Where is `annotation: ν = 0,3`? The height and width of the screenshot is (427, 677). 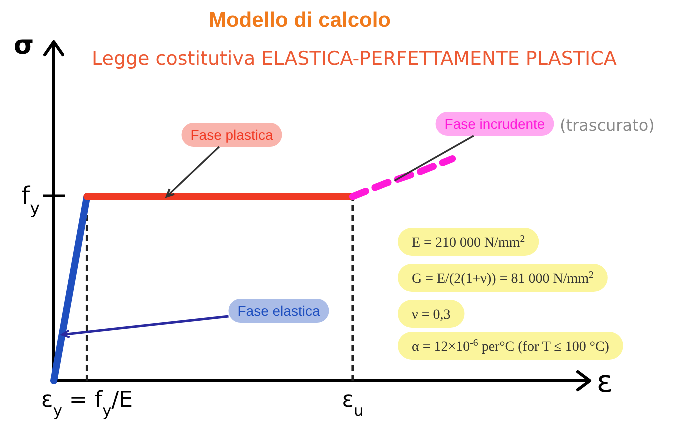 annotation: ν = 0,3 is located at coordinates (431, 315).